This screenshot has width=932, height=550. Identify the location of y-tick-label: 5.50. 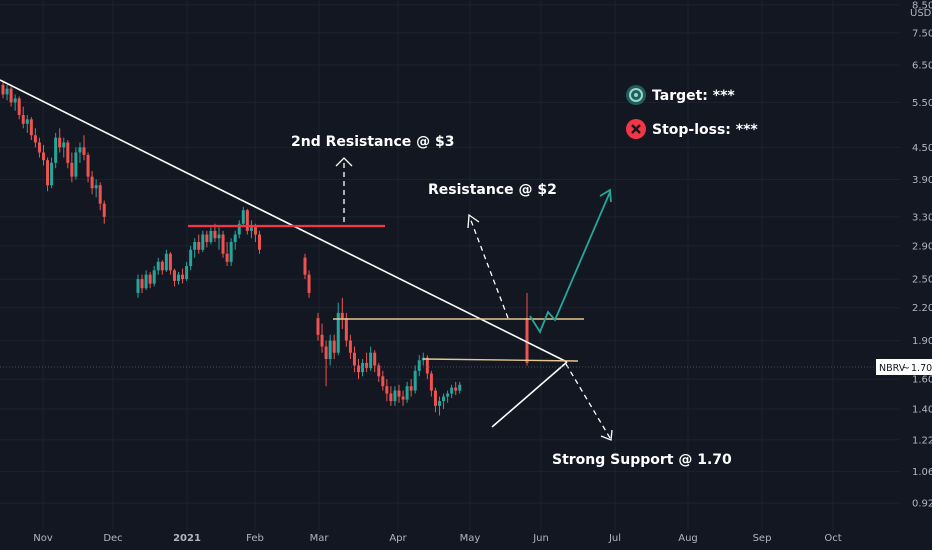
(922, 103).